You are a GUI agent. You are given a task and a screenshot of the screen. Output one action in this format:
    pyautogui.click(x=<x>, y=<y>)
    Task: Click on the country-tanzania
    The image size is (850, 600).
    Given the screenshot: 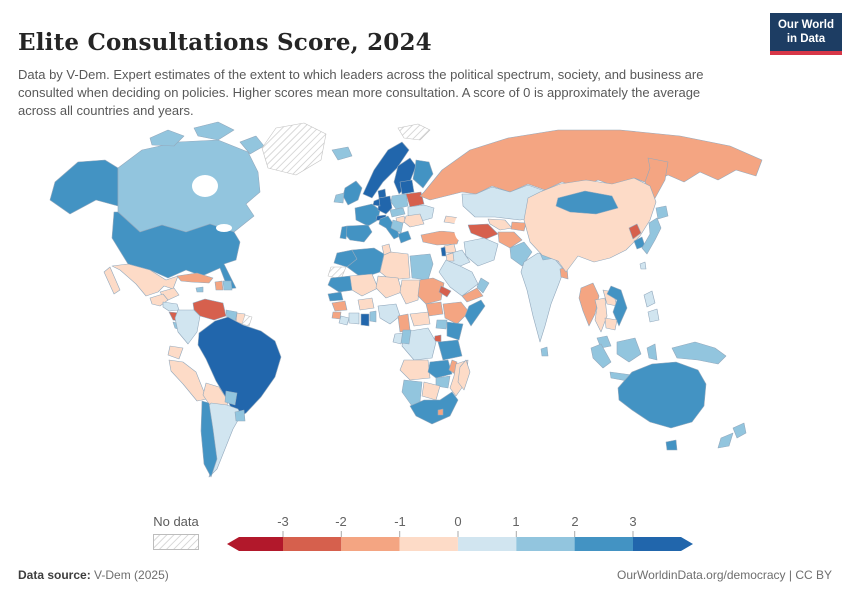 What is the action you would take?
    pyautogui.click(x=450, y=350)
    